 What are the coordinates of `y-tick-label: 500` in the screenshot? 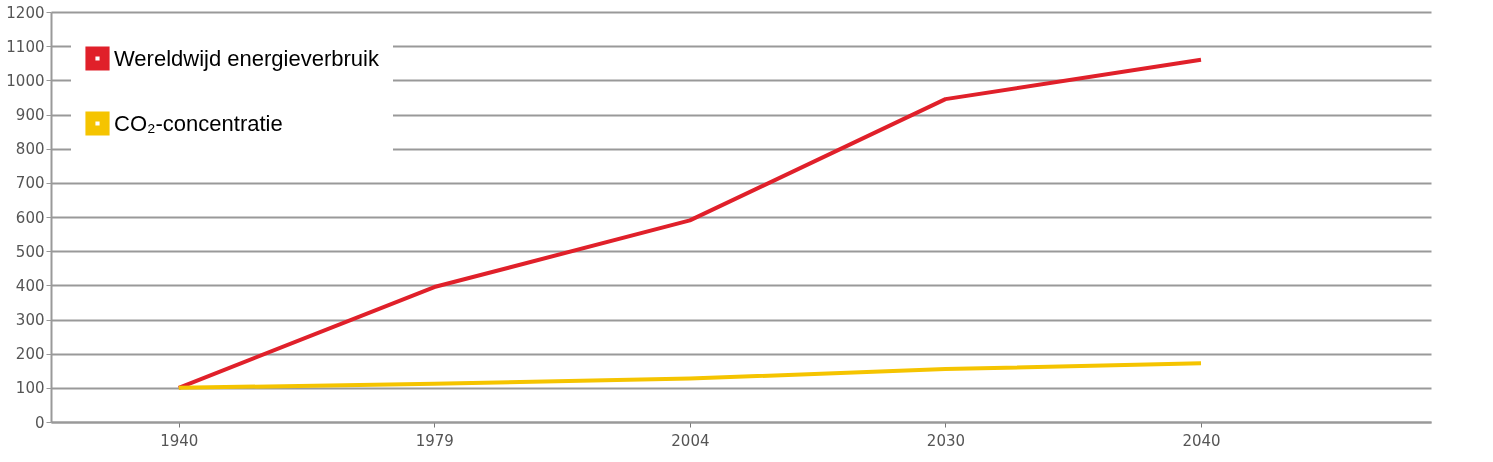 It's located at (30, 251).